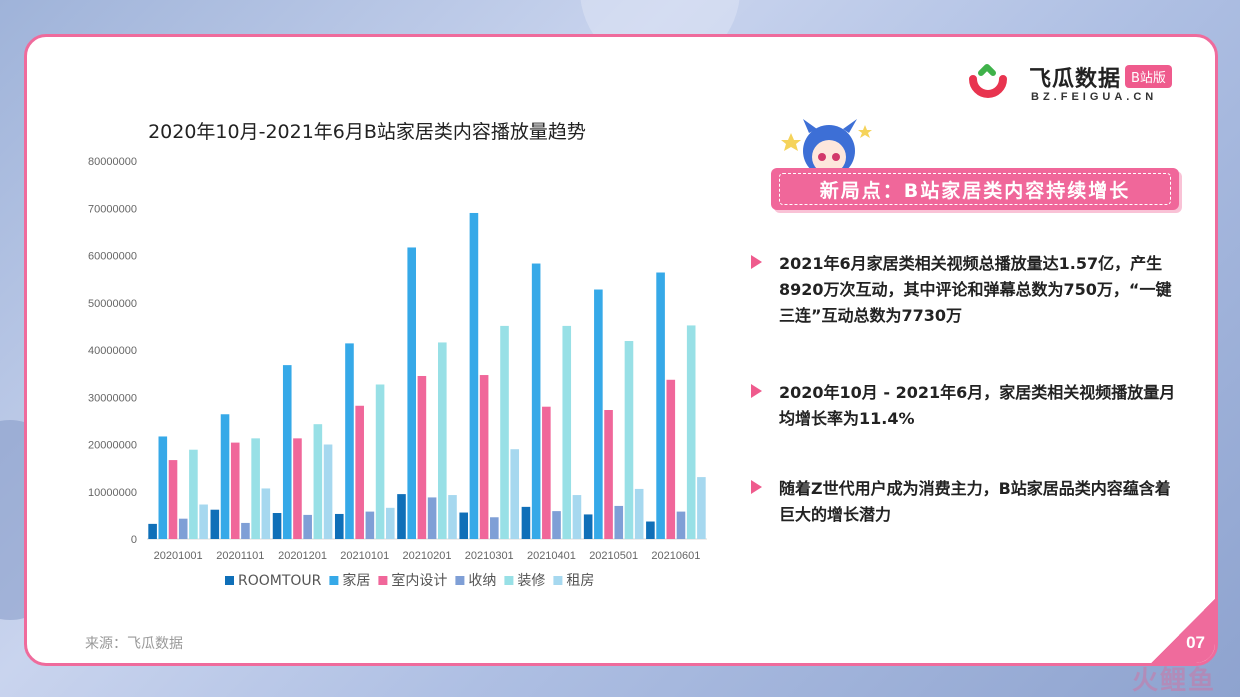 The height and width of the screenshot is (697, 1240). I want to click on logo-name: 飞瓜数据, so click(1075, 79).